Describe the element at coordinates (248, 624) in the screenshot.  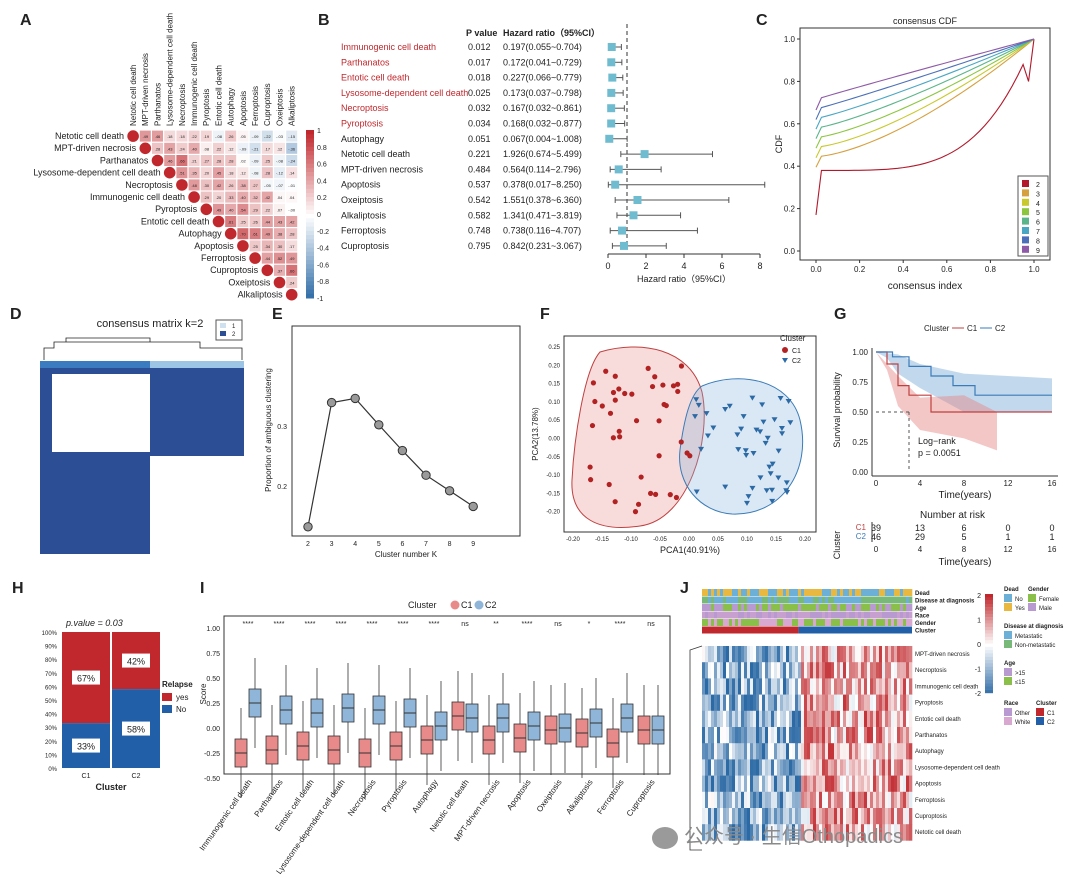
I see `box-significance: ****` at that location.